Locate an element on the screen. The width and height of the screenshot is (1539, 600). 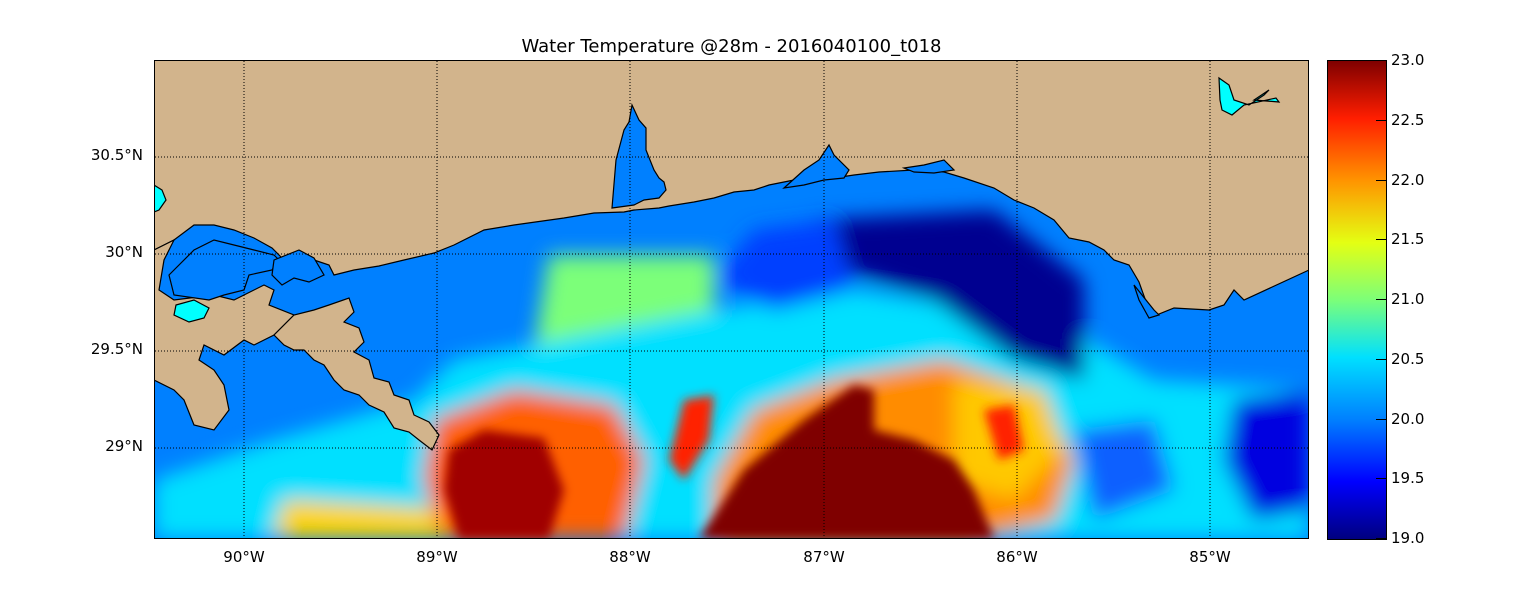
east-cold is located at coordinates (1266, 455).